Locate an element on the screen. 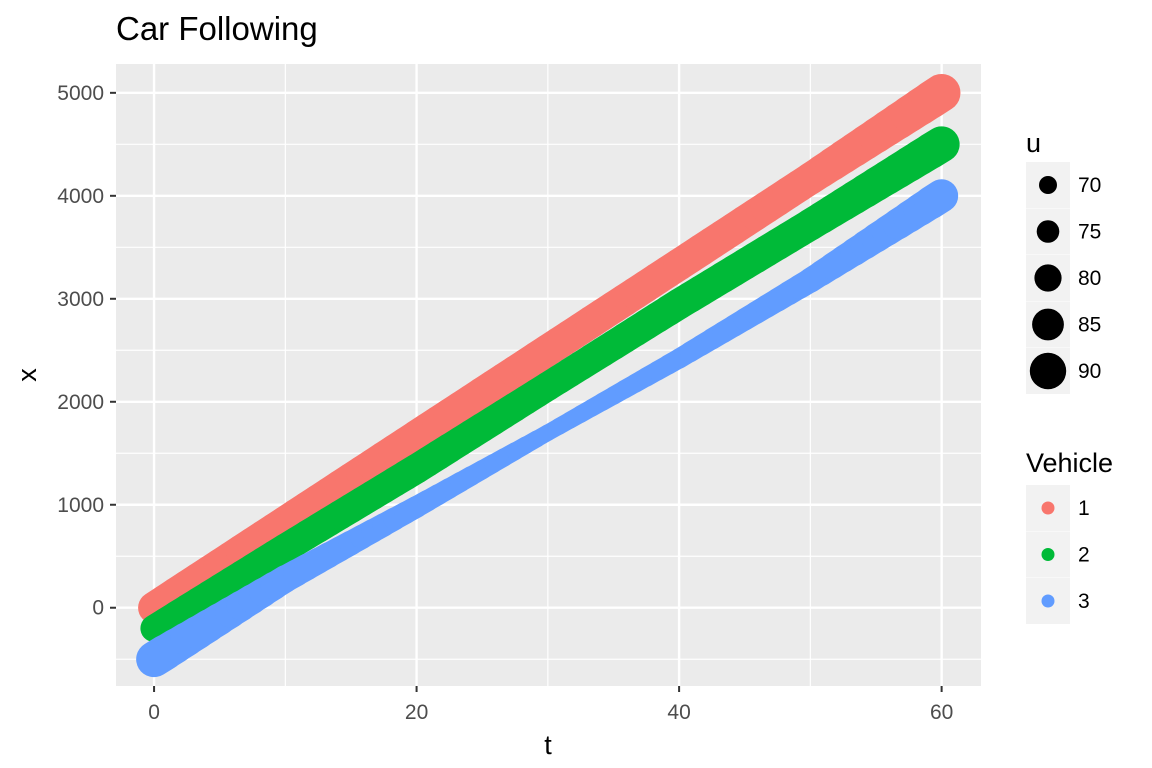 This screenshot has height=768, width=1152. y-tick-label: 1000 is located at coordinates (80, 505).